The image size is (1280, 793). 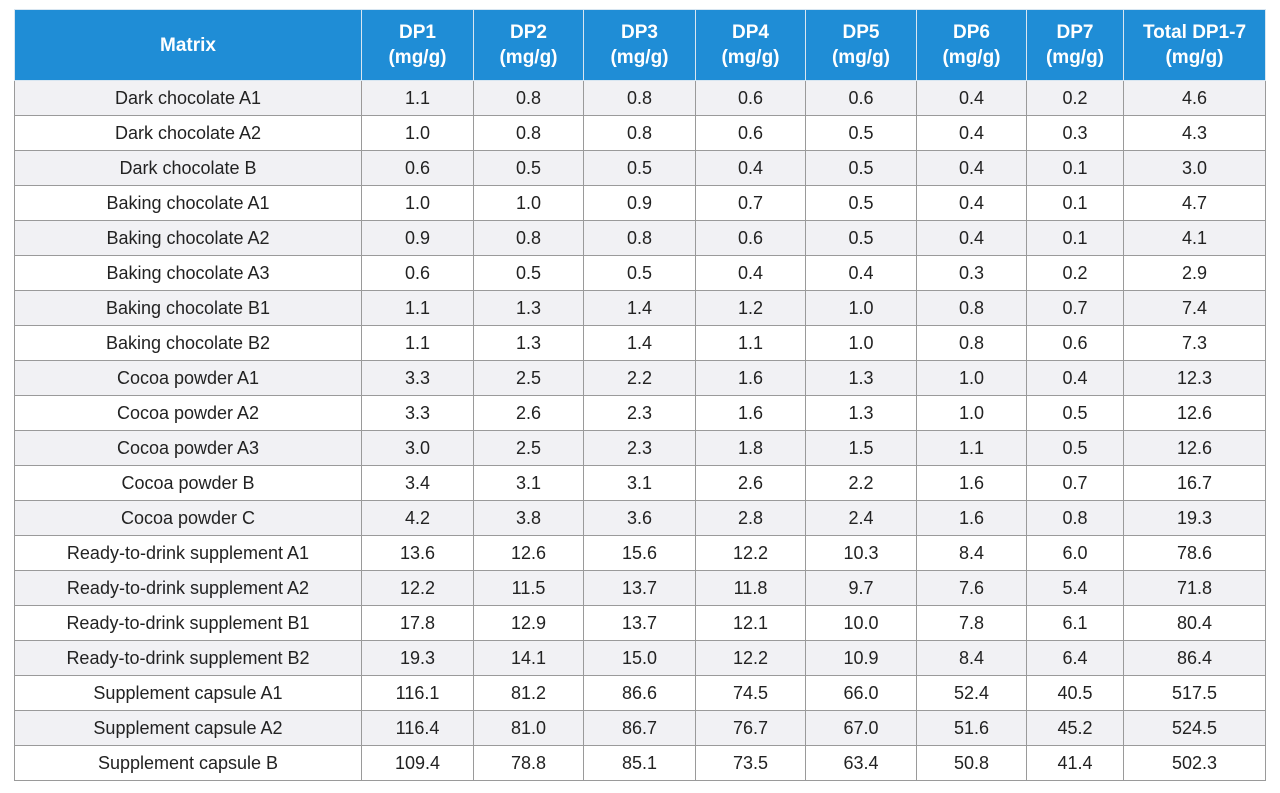 What do you see at coordinates (417, 448) in the screenshot?
I see `value-cell: 3.0` at bounding box center [417, 448].